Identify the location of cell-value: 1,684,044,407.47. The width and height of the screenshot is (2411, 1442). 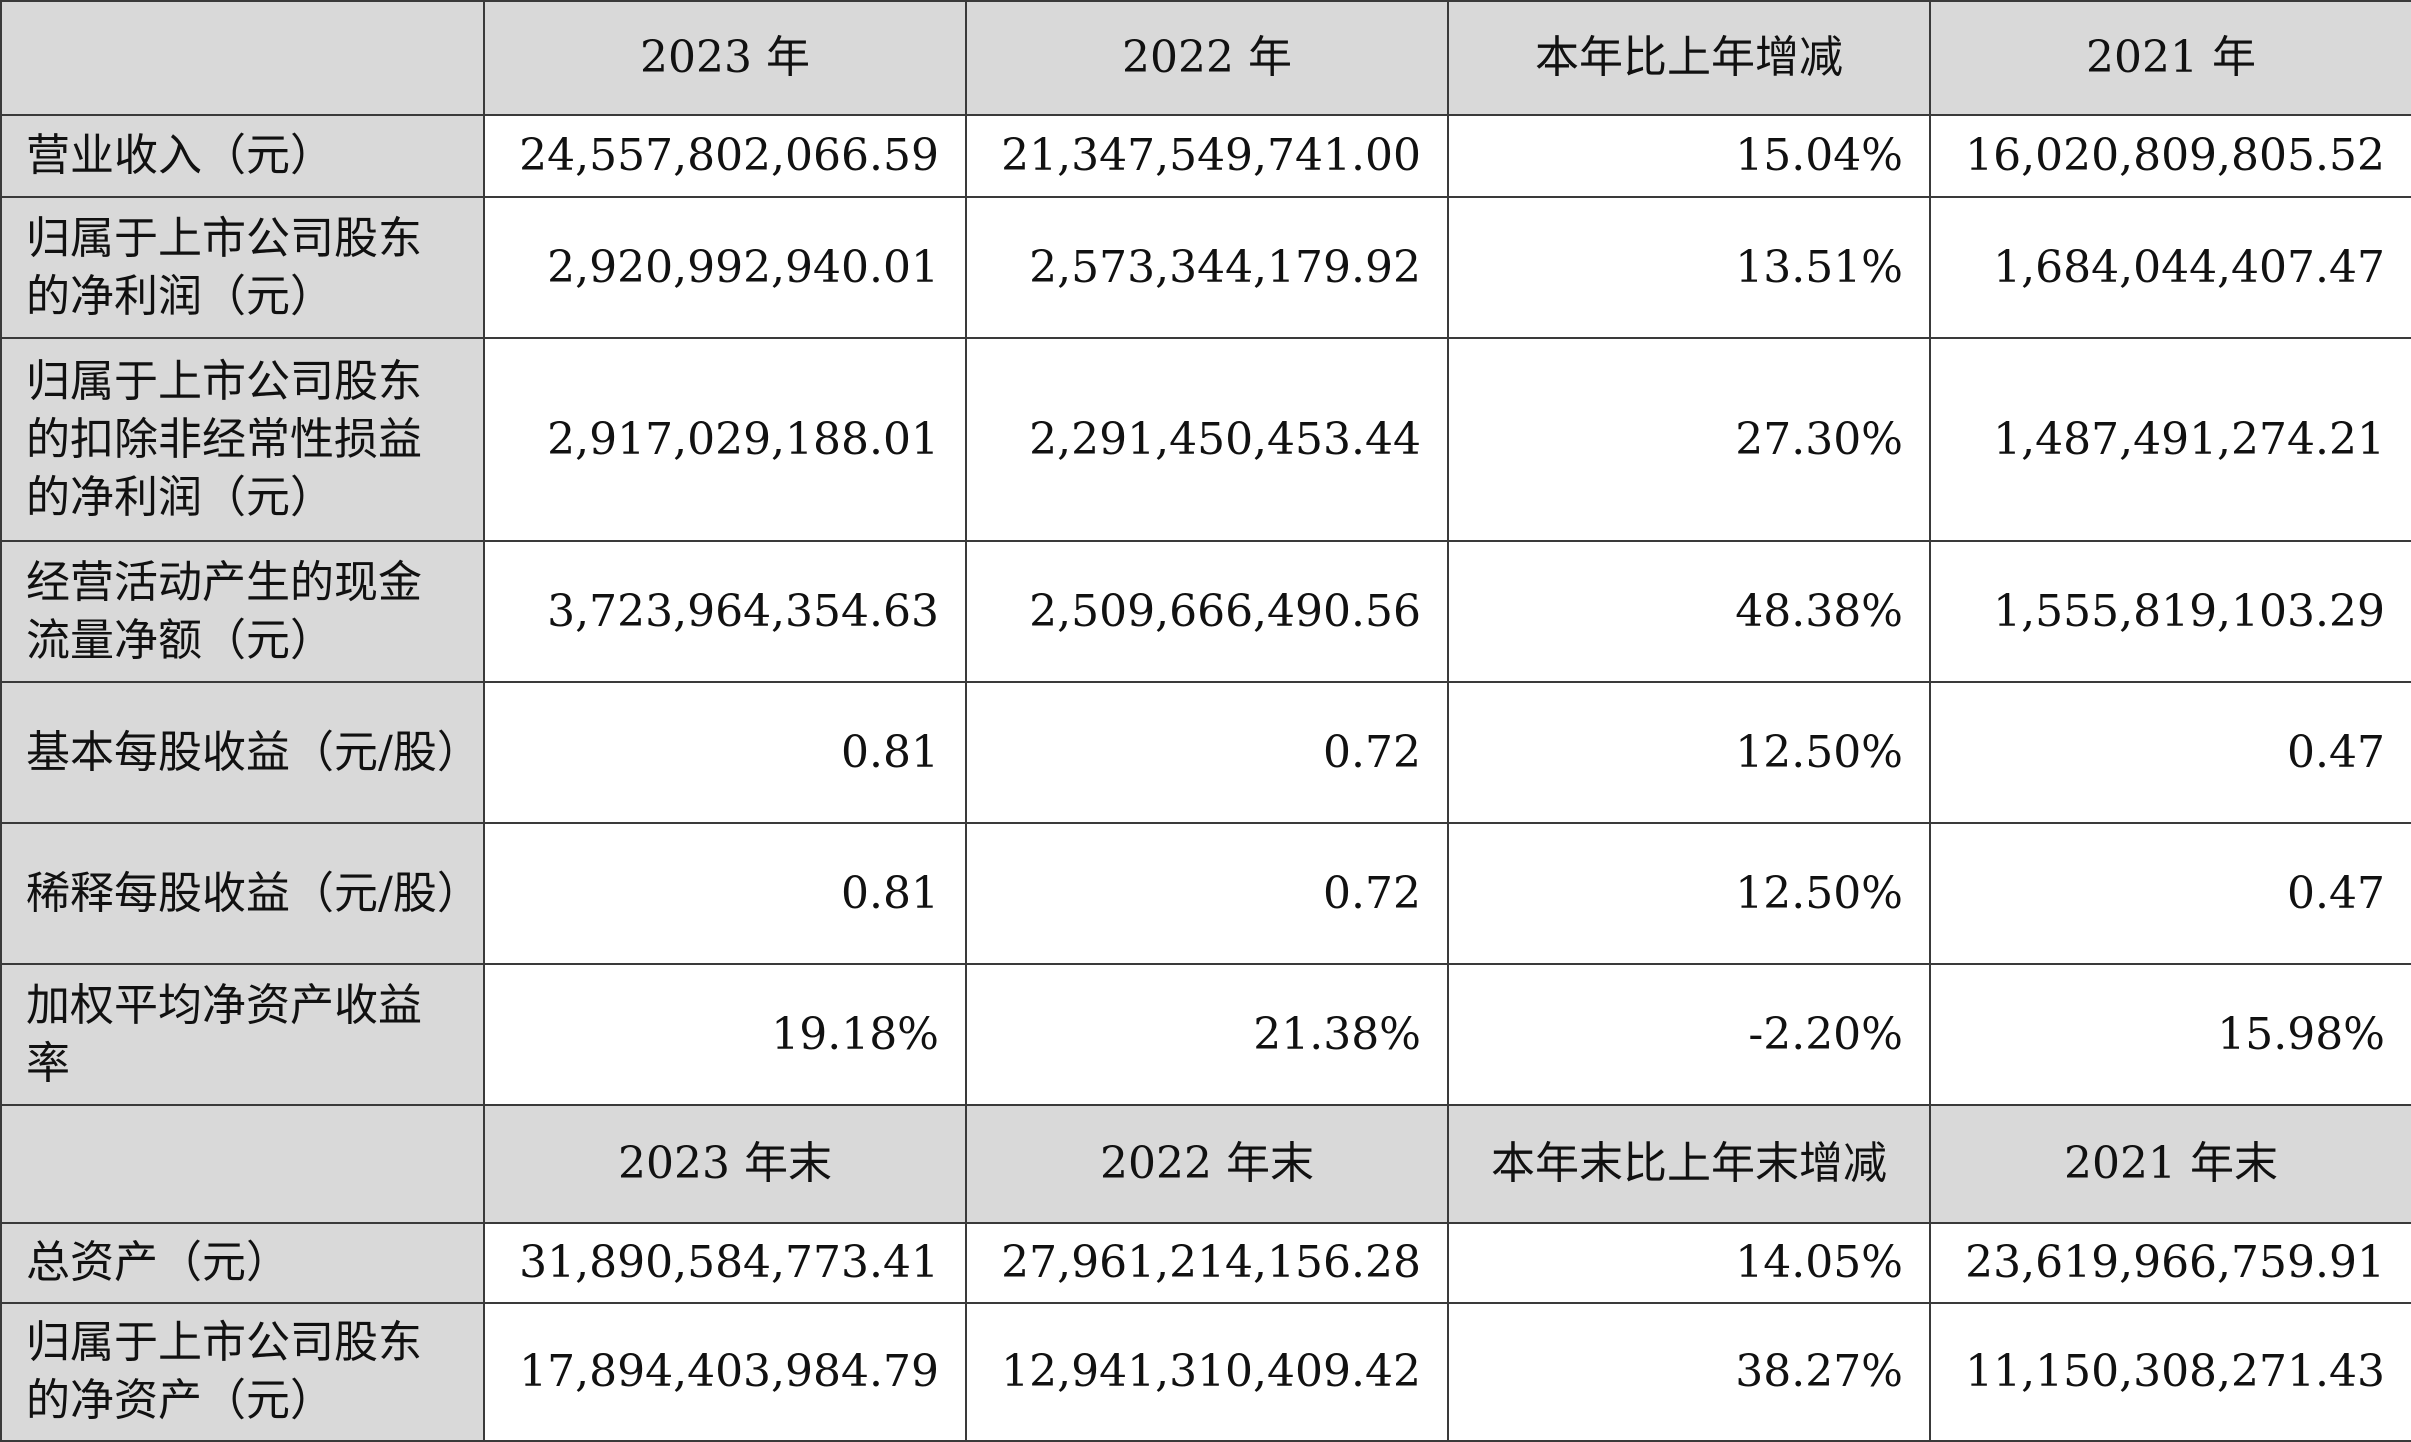
(2170, 267).